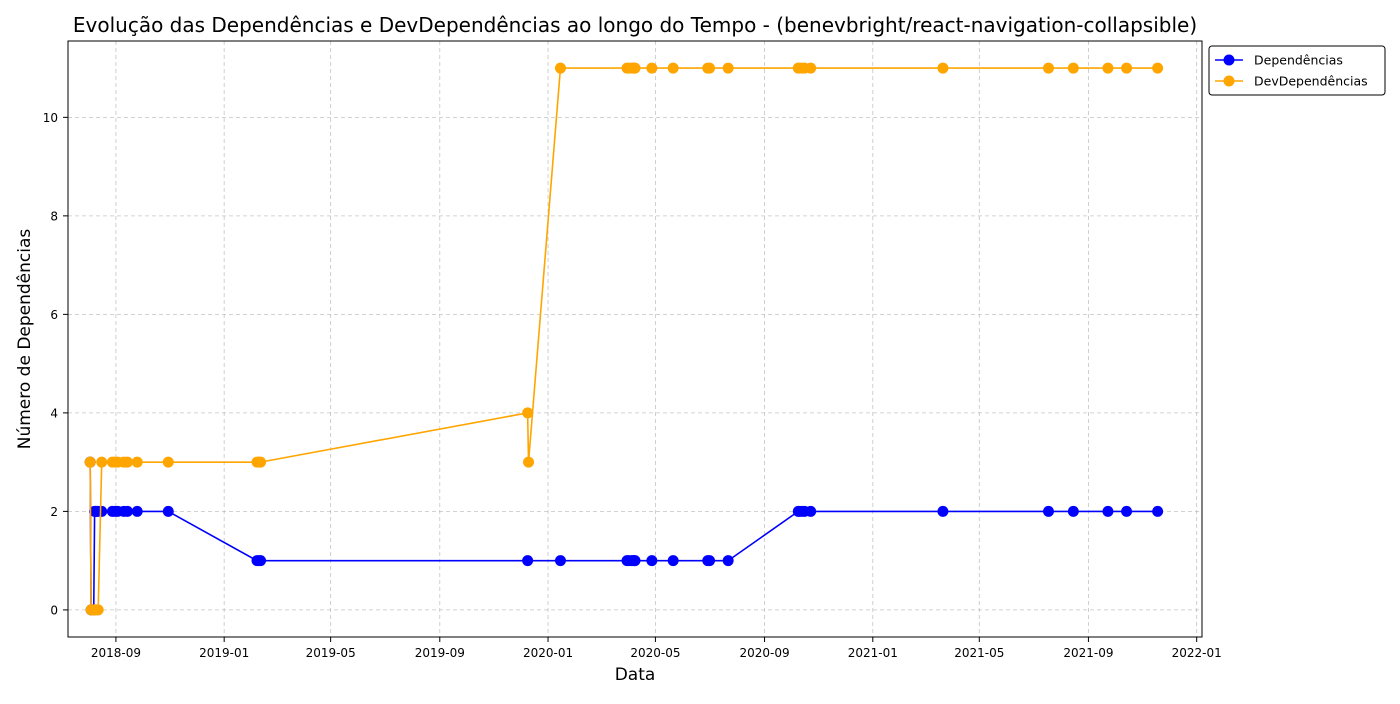  Describe the element at coordinates (764, 653) in the screenshot. I see `x-tick-label: 2020-09` at that location.